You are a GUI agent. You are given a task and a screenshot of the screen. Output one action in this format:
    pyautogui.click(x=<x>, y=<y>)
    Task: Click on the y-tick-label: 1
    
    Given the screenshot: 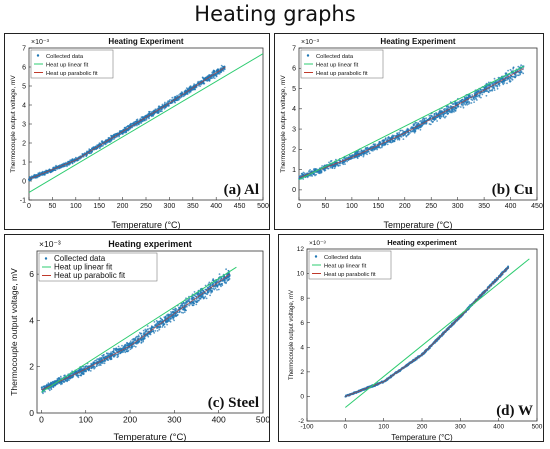 What is the action you would take?
    pyautogui.click(x=294, y=170)
    